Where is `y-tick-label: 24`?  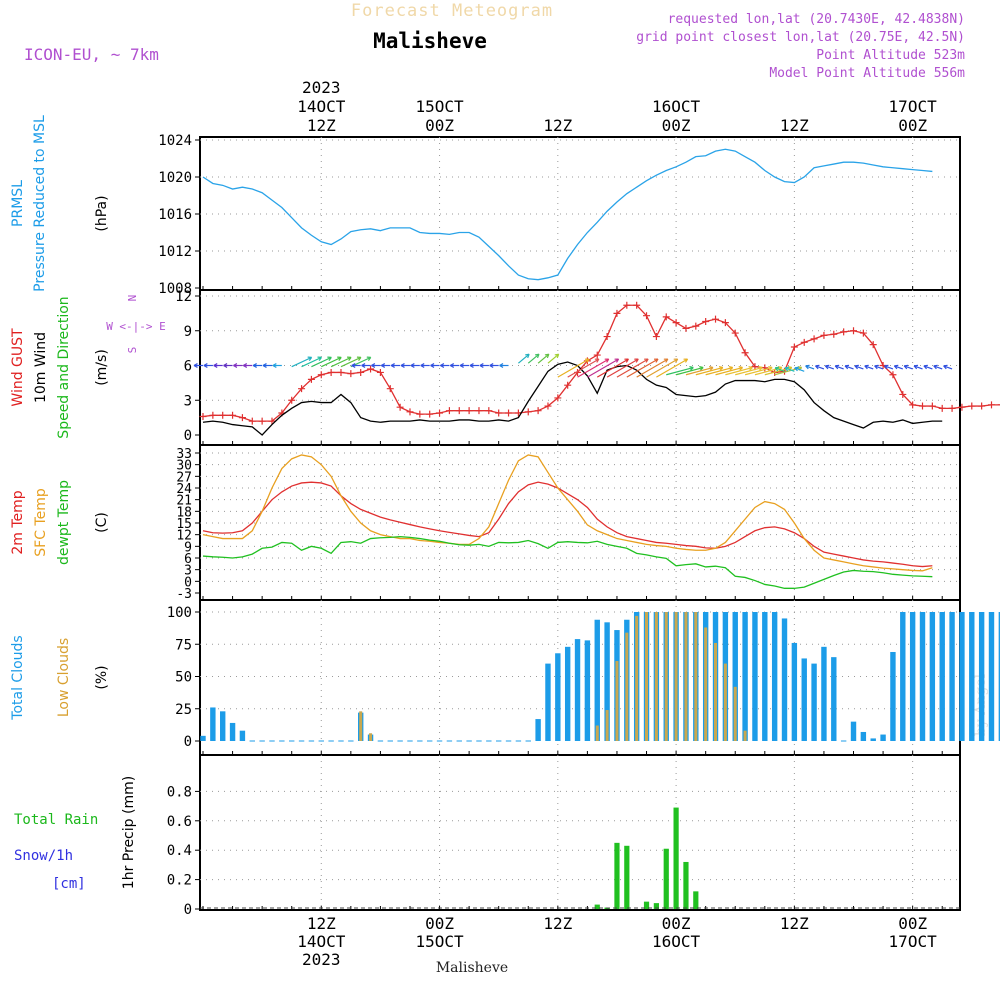
y-tick-label: 24 is located at coordinates (184, 489).